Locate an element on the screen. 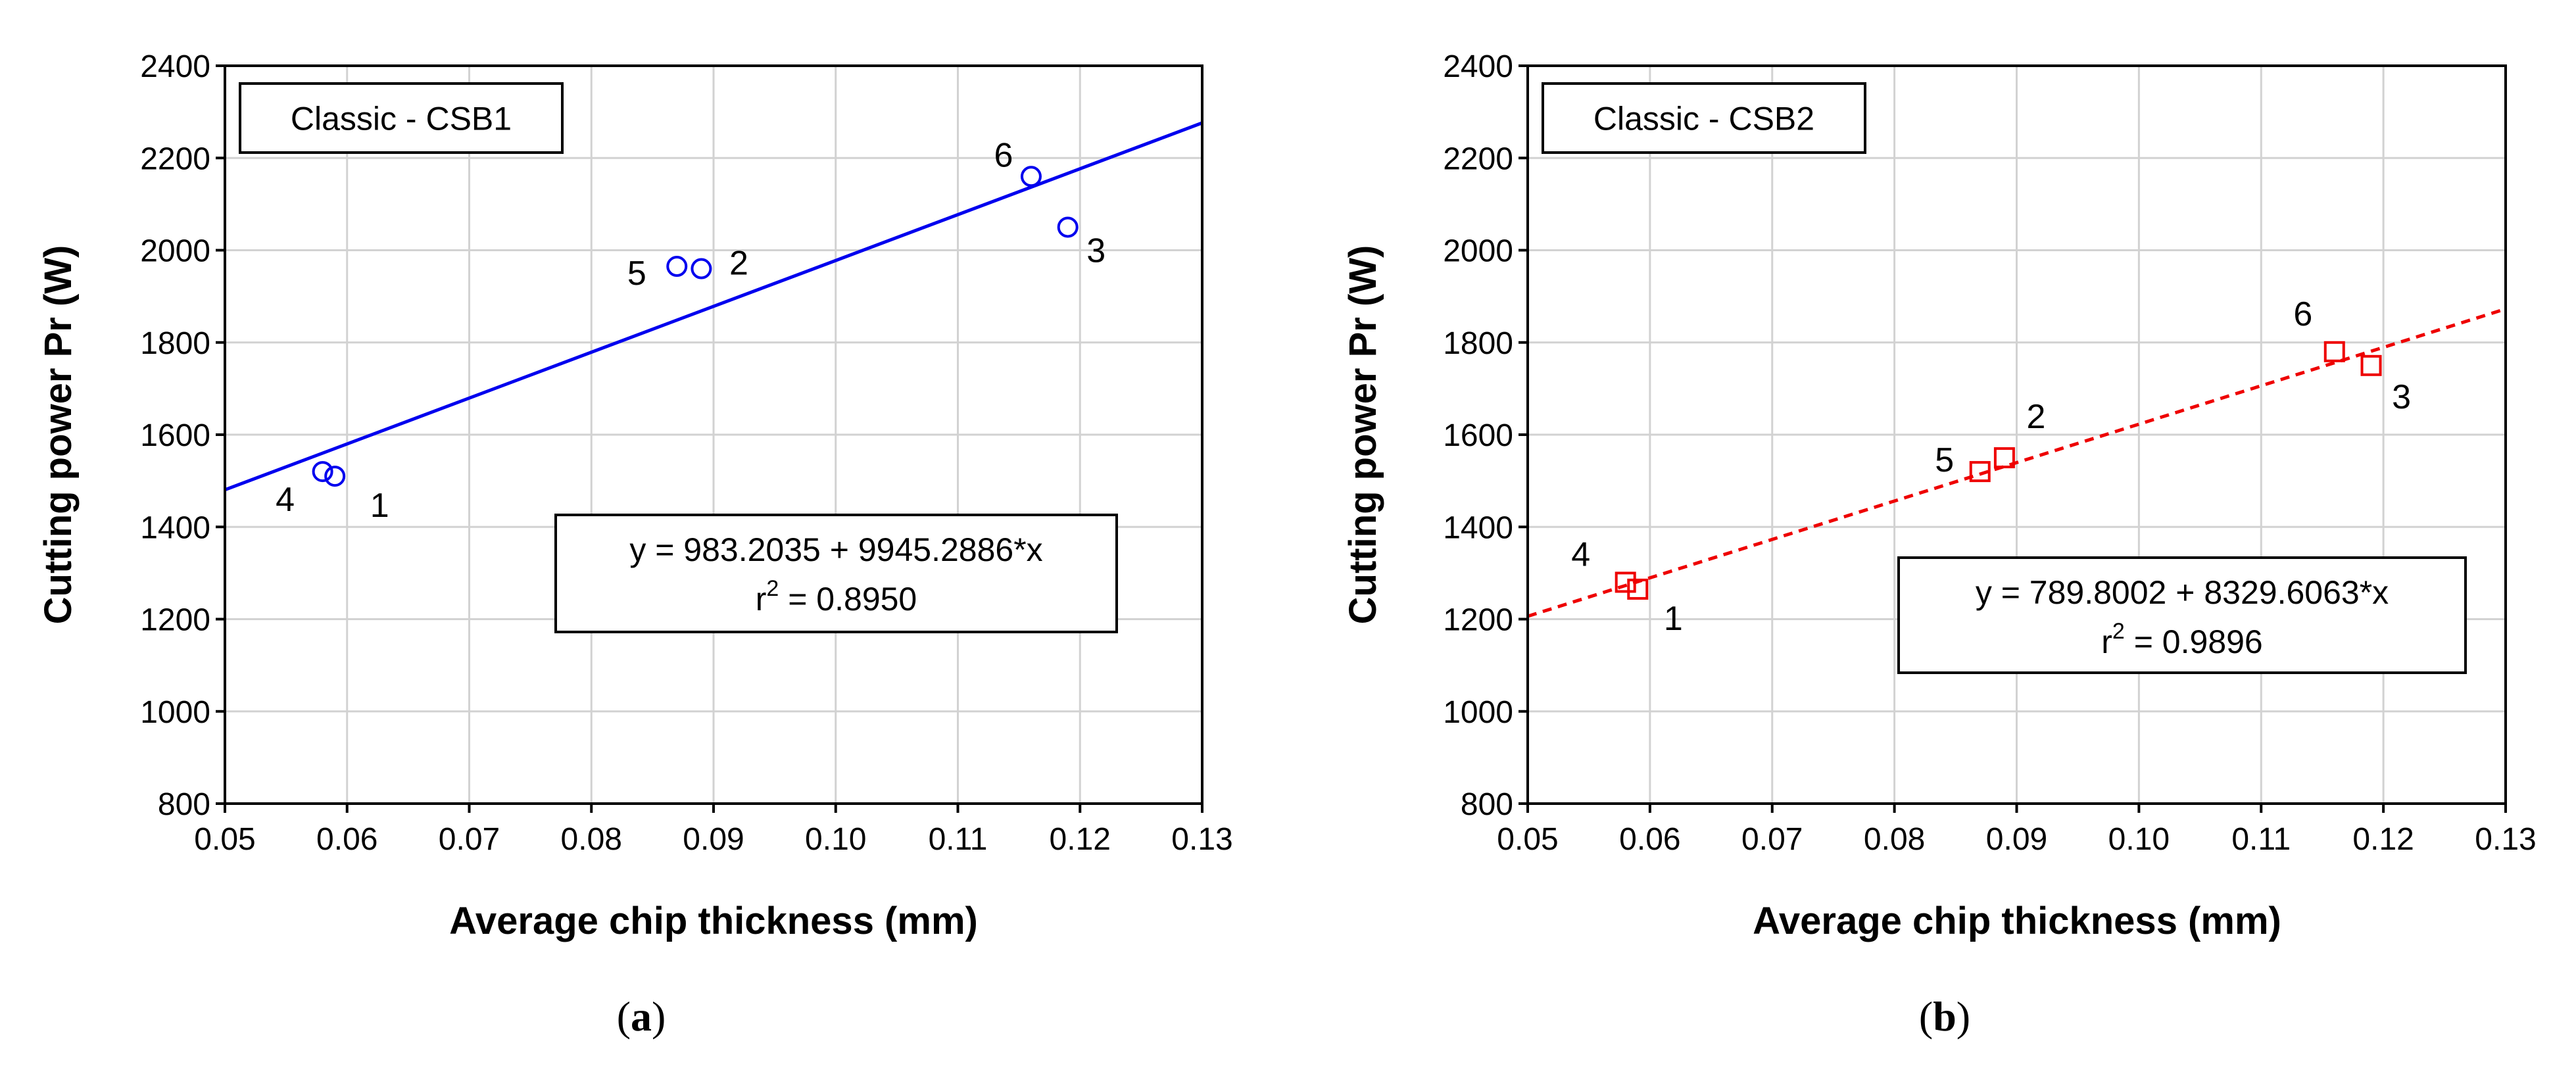 This screenshot has height=1066, width=2576. chart-title: Classic - CSB2 is located at coordinates (1703, 119).